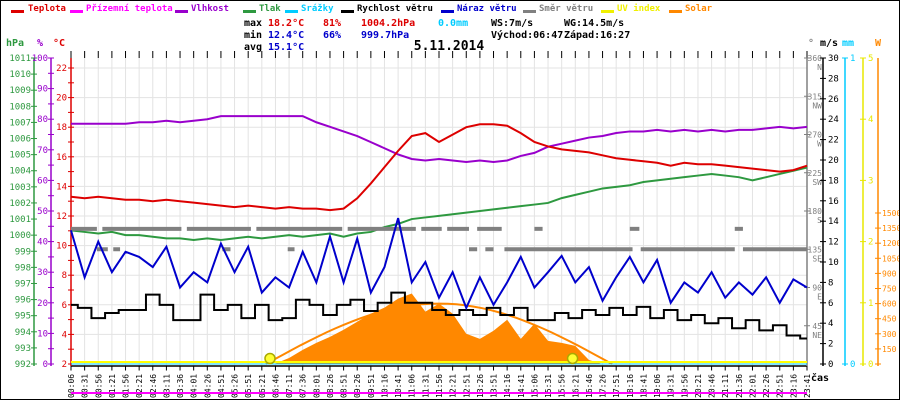 This screenshot has width=900, height=400. Describe the element at coordinates (42, 120) in the screenshot. I see `svg-text: 80` at that location.